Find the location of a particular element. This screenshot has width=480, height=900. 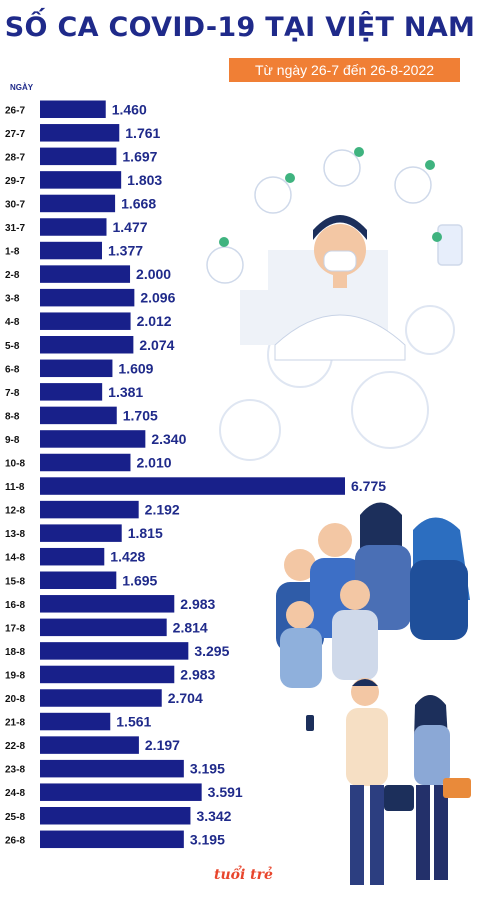

value-label: 1.697 is located at coordinates (139, 156).